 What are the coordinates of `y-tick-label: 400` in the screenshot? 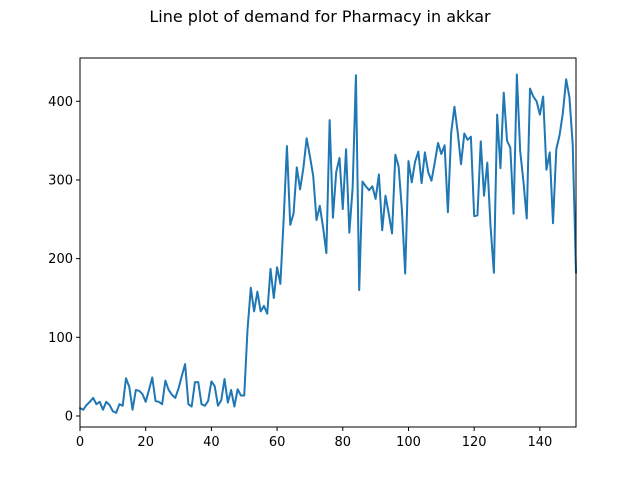 It's located at (60, 102).